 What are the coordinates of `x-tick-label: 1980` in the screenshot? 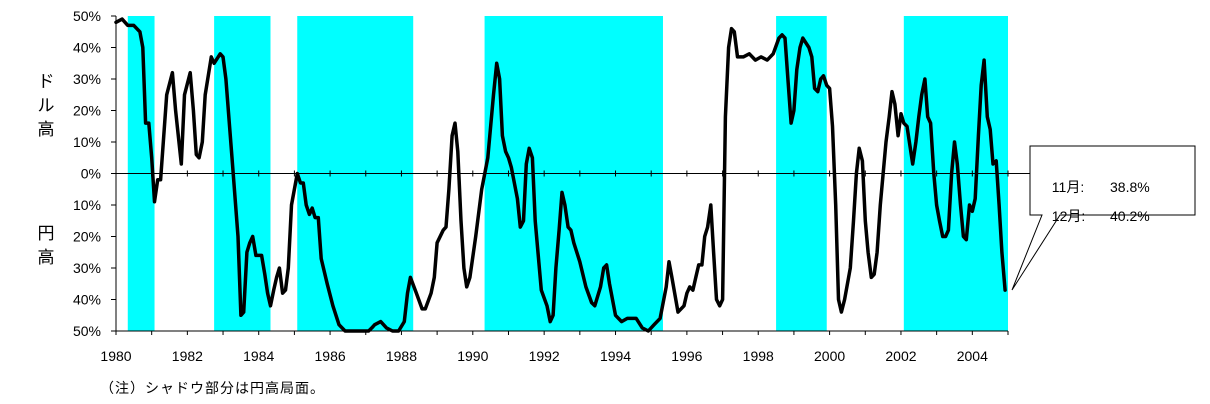 It's located at (115, 356).